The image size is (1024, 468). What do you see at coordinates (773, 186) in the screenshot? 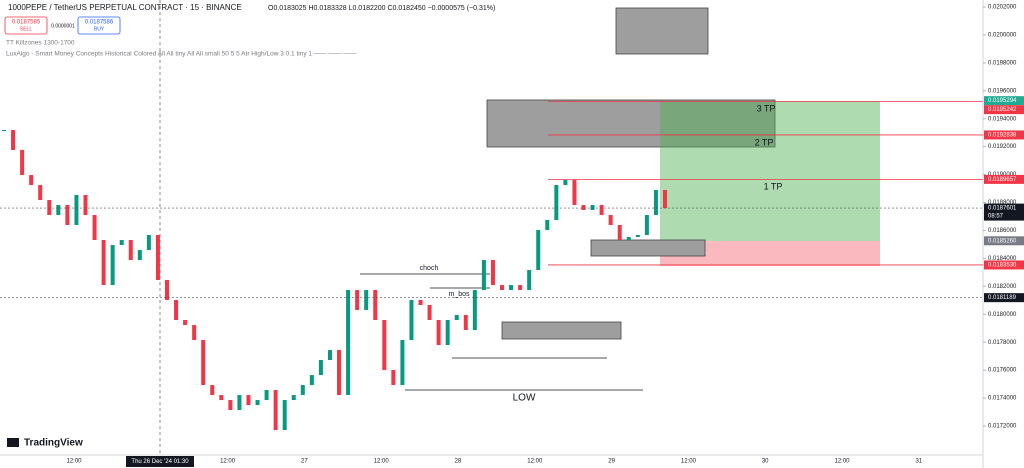
I see `annotation: 1 TP` at bounding box center [773, 186].